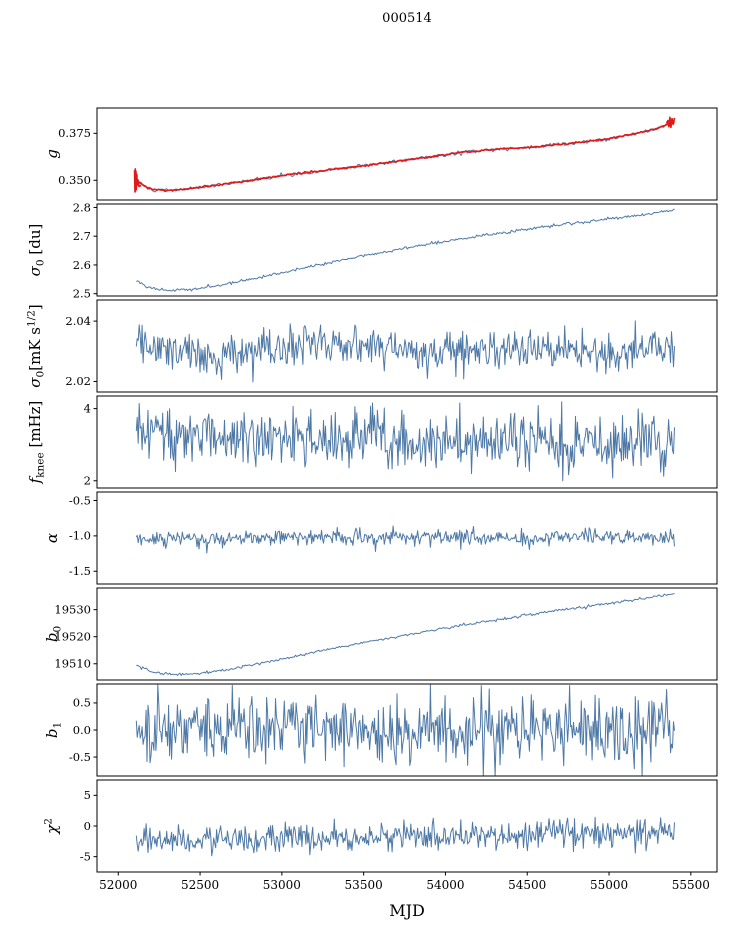 This screenshot has height=944, width=729. I want to click on panel-sigma0-du: 2.5 2.6 2.7 2.8 σ0 [du], so click(372, 250).